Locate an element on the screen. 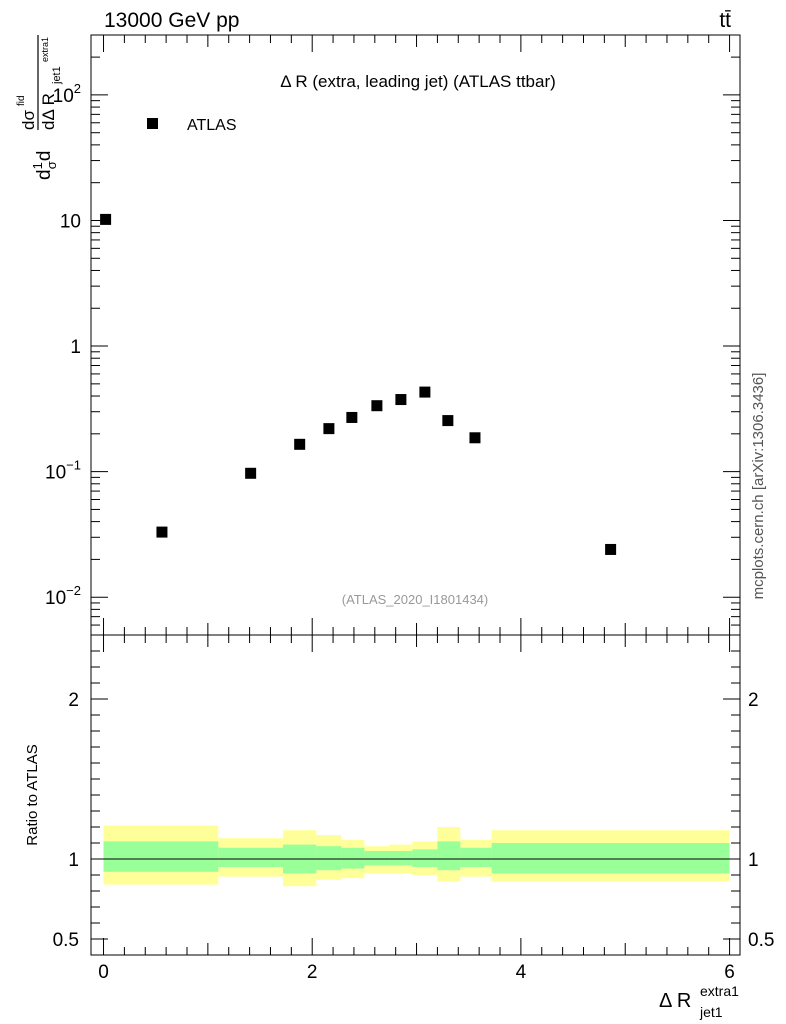 The width and height of the screenshot is (786, 1024). main-y-axis-label: d1σd dσ fid dΔ R jet1 extra1 is located at coordinates (39, 107).